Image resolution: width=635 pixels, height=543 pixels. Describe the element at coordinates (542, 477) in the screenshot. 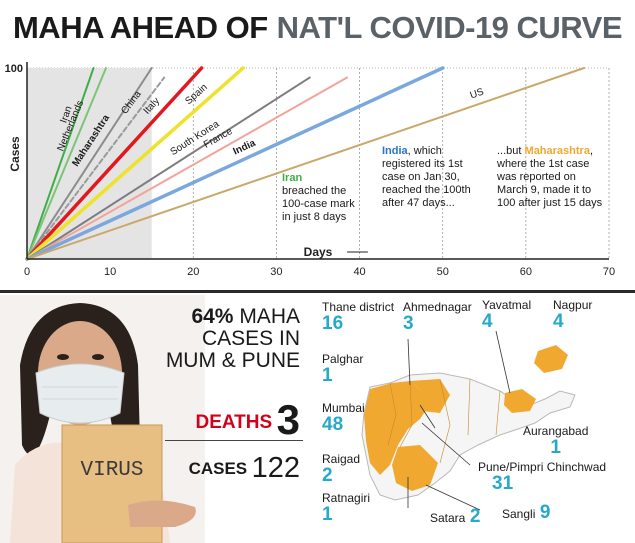

I see `district-pune: Pune/Pimpri Chinchwad 31` at that location.